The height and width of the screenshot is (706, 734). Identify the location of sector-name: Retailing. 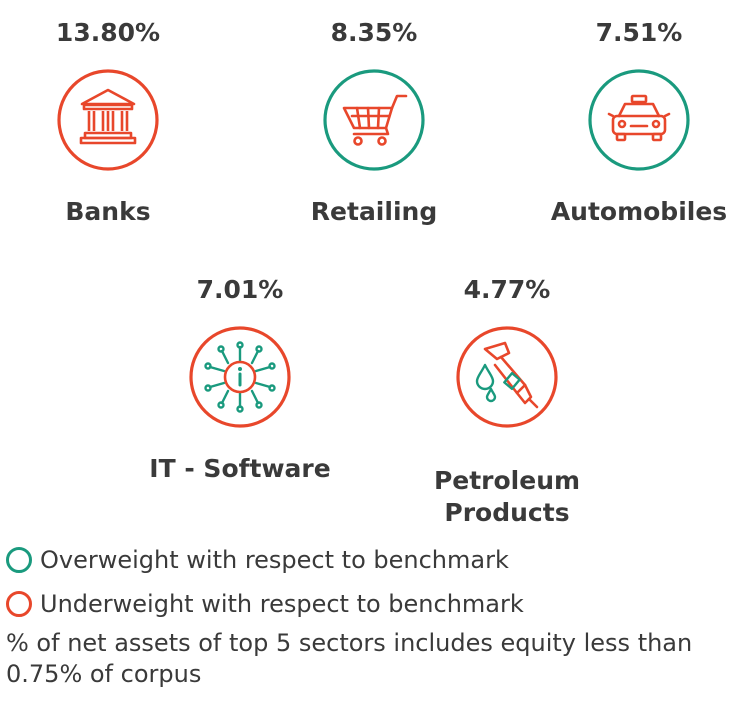
(374, 211).